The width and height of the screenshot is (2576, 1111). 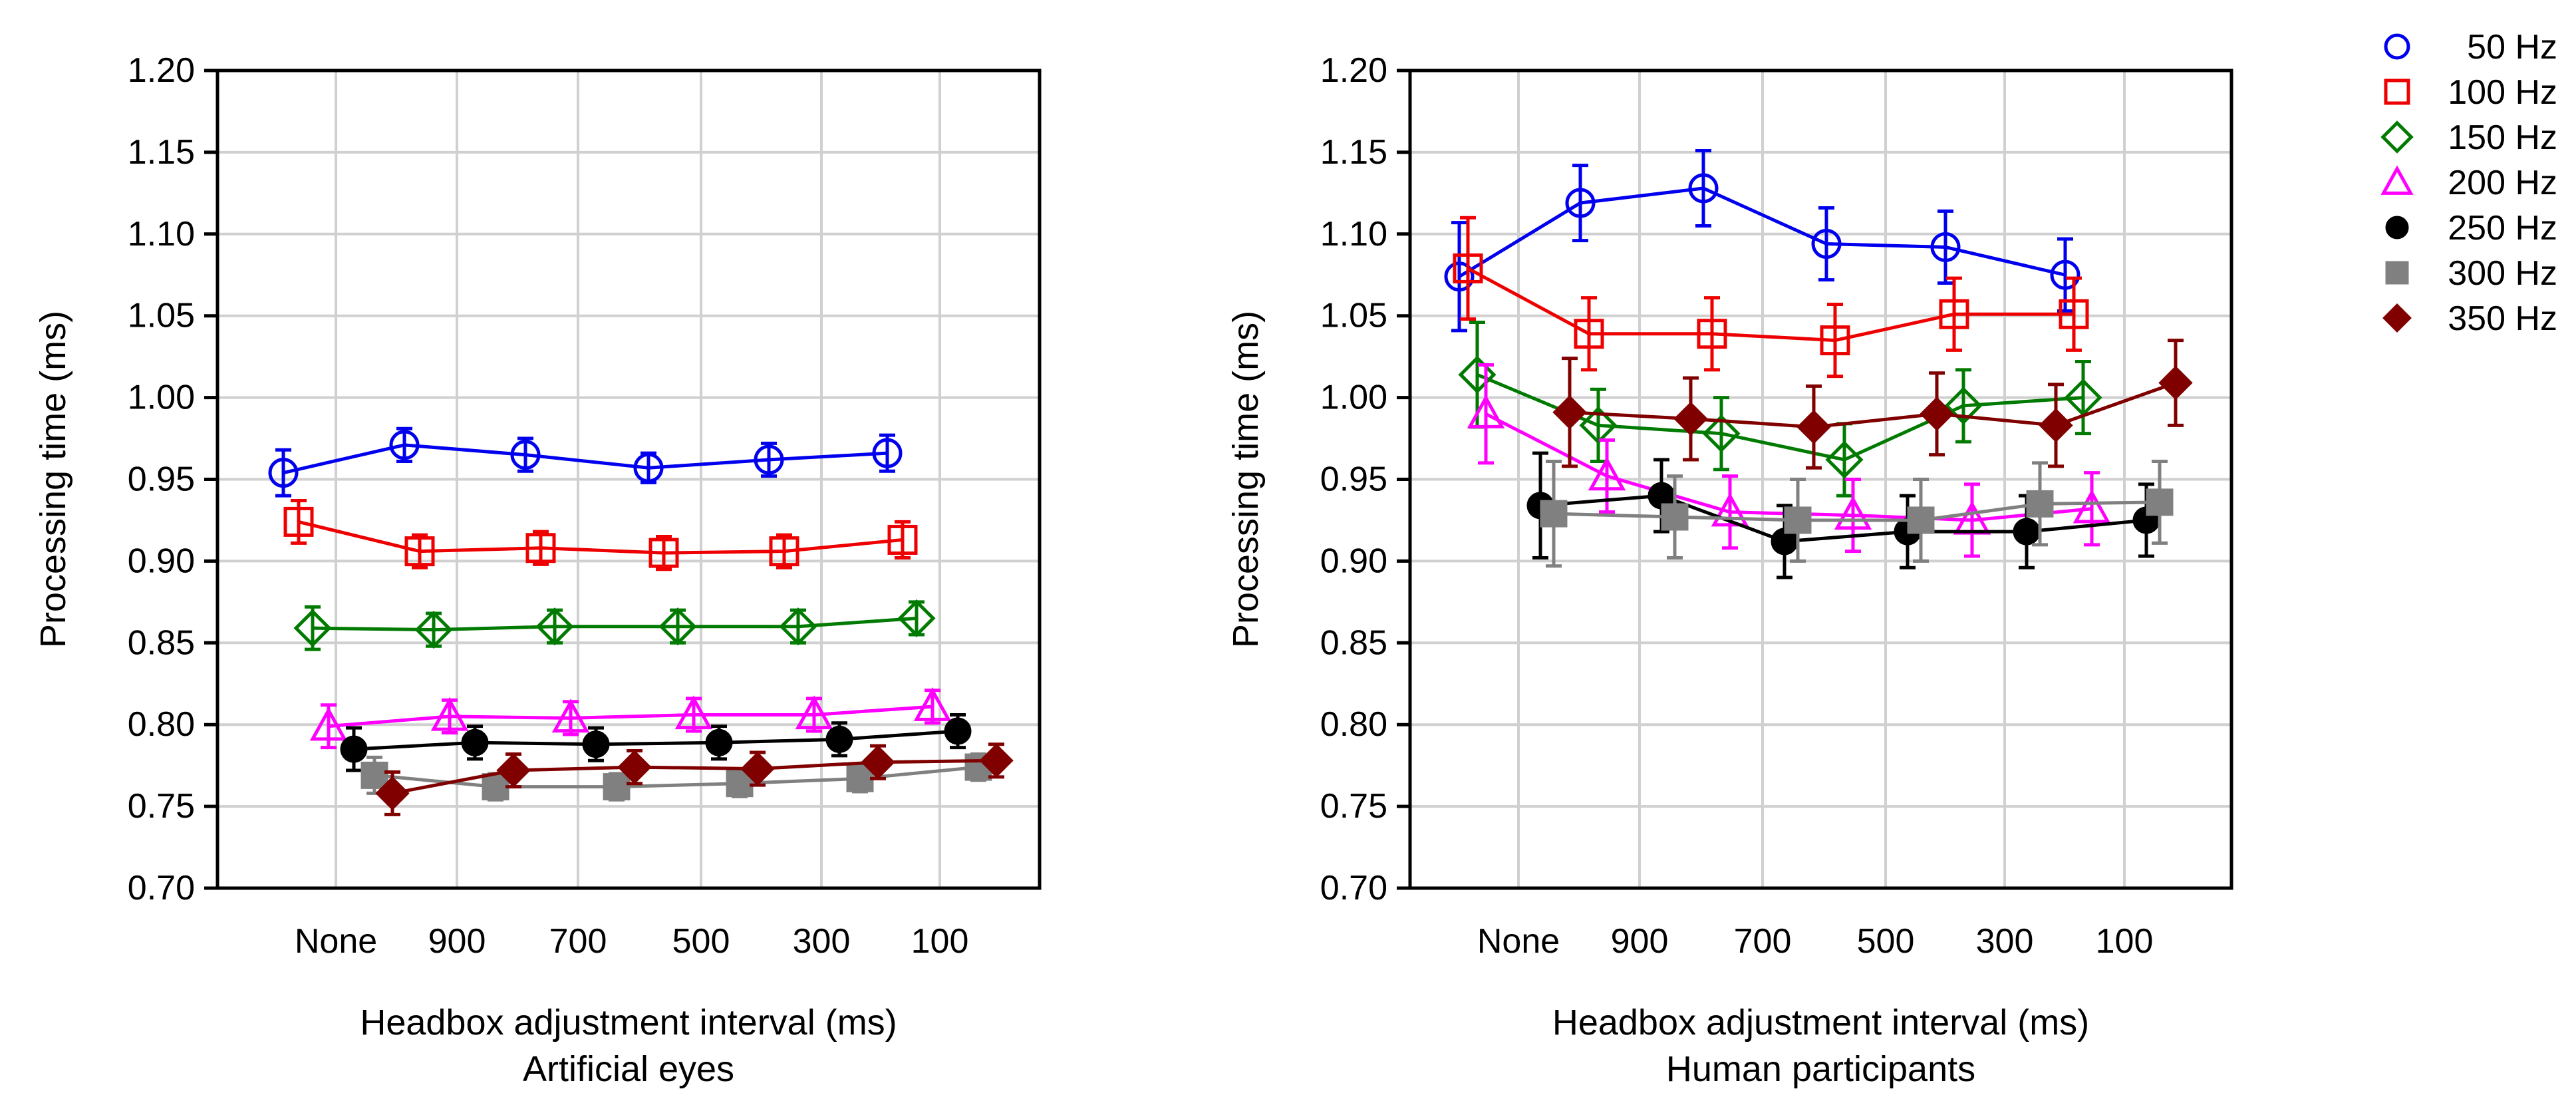 What do you see at coordinates (2502, 137) in the screenshot?
I see `legend-label: 150 Hz` at bounding box center [2502, 137].